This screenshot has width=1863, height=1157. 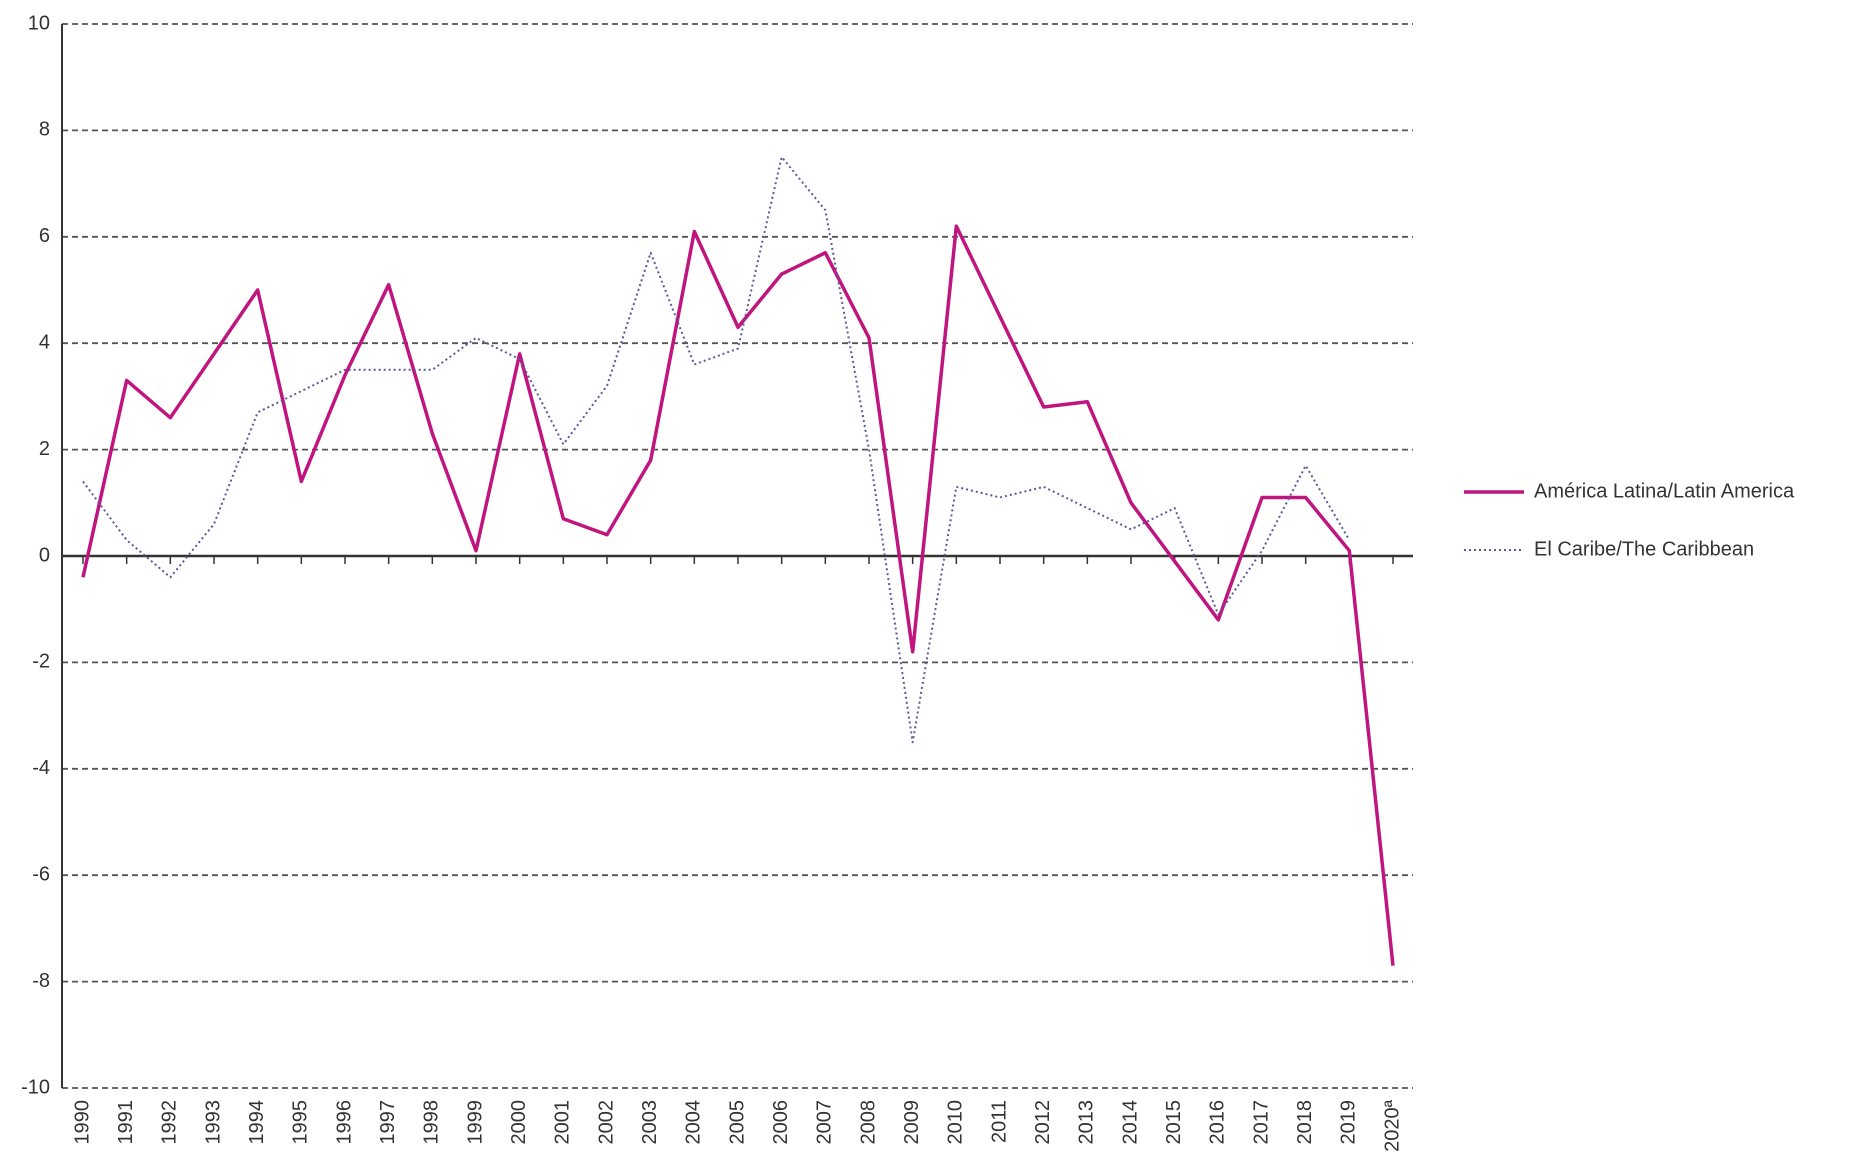 I want to click on x-tick-label: 2016, so click(x=1218, y=1122).